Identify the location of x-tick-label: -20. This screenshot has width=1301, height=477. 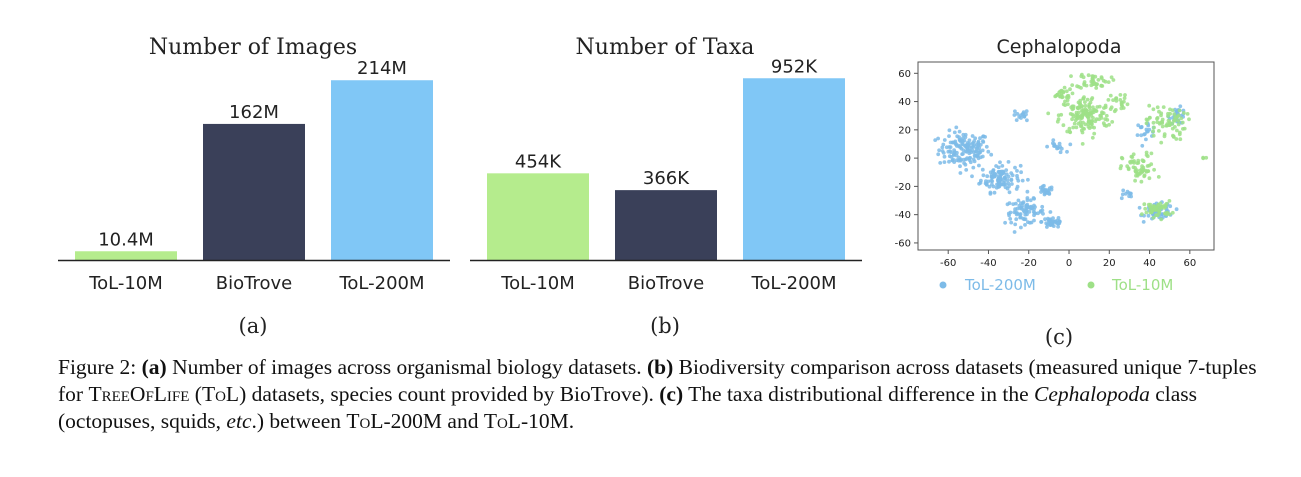
(1029, 263).